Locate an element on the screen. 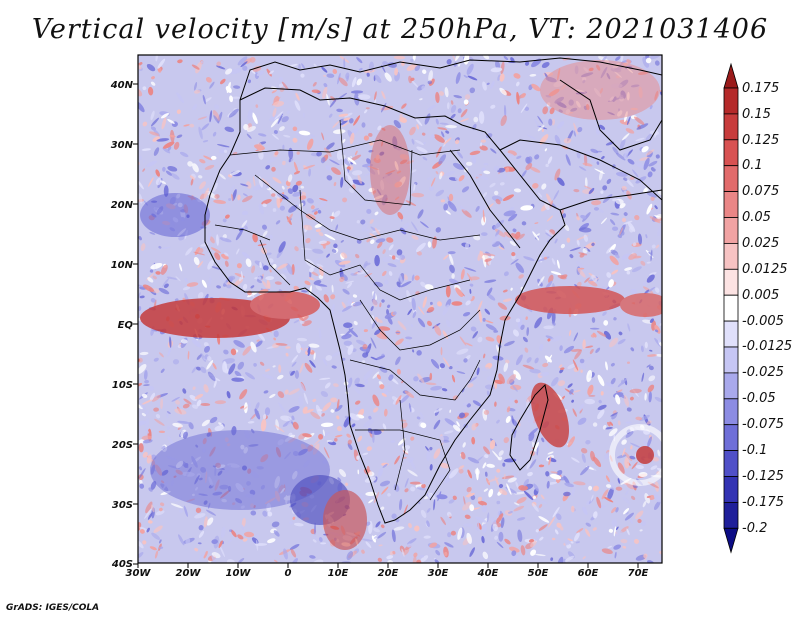  red-sea is located at coordinates (485, 199).